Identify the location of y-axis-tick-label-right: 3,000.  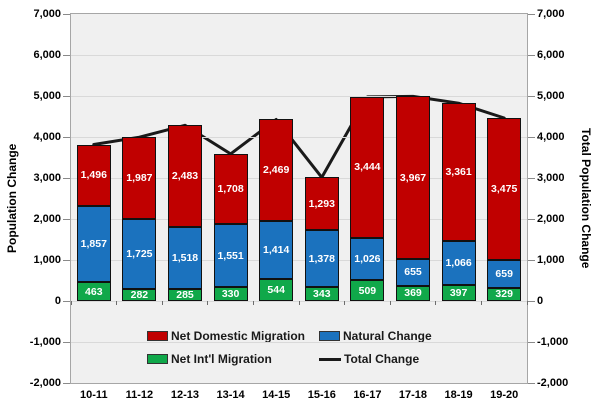
(551, 178).